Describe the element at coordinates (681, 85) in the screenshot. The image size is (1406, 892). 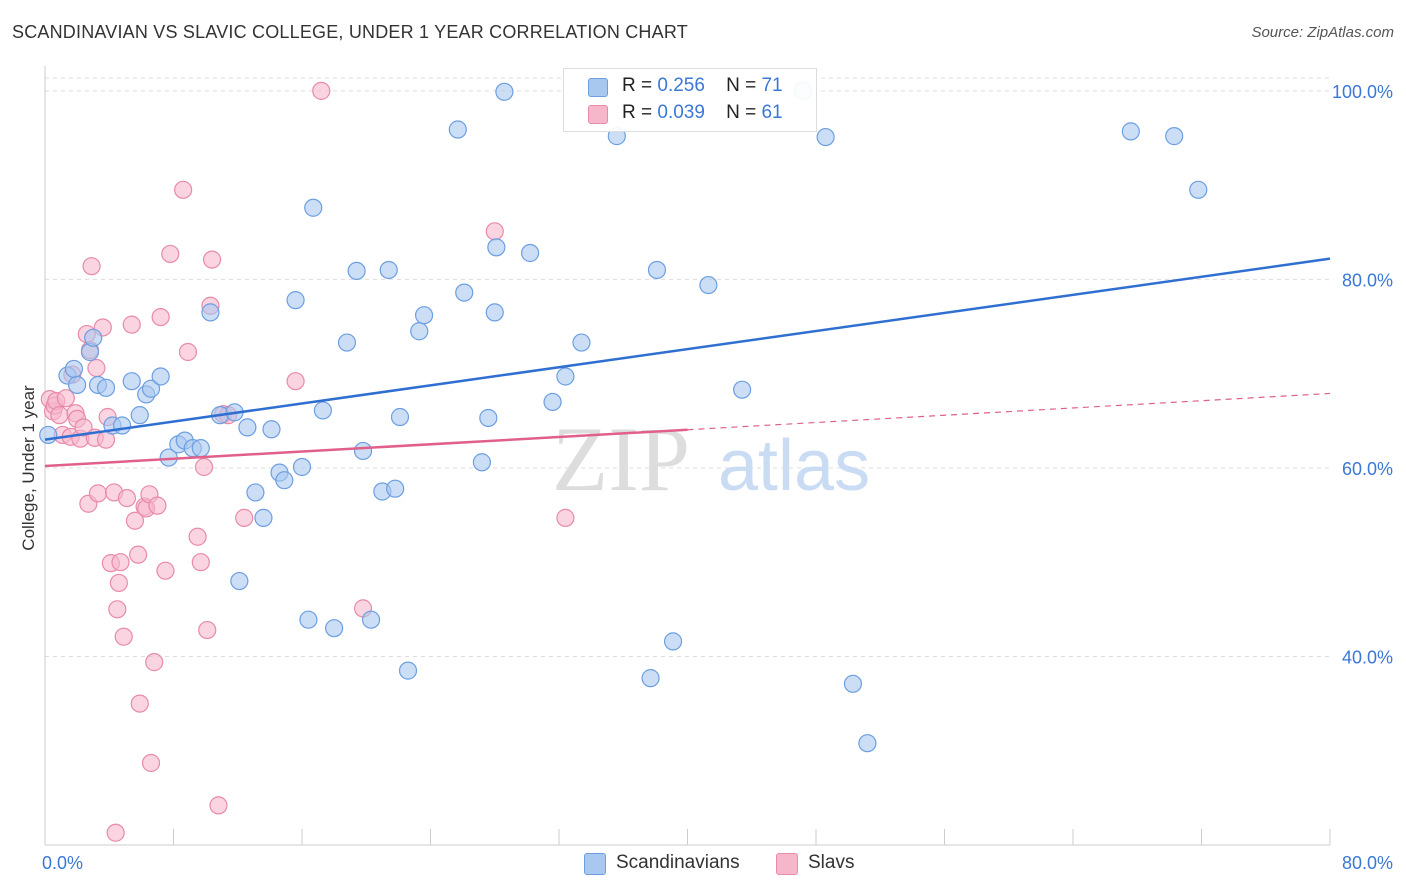
I see `legend-r-value: 0.256` at that location.